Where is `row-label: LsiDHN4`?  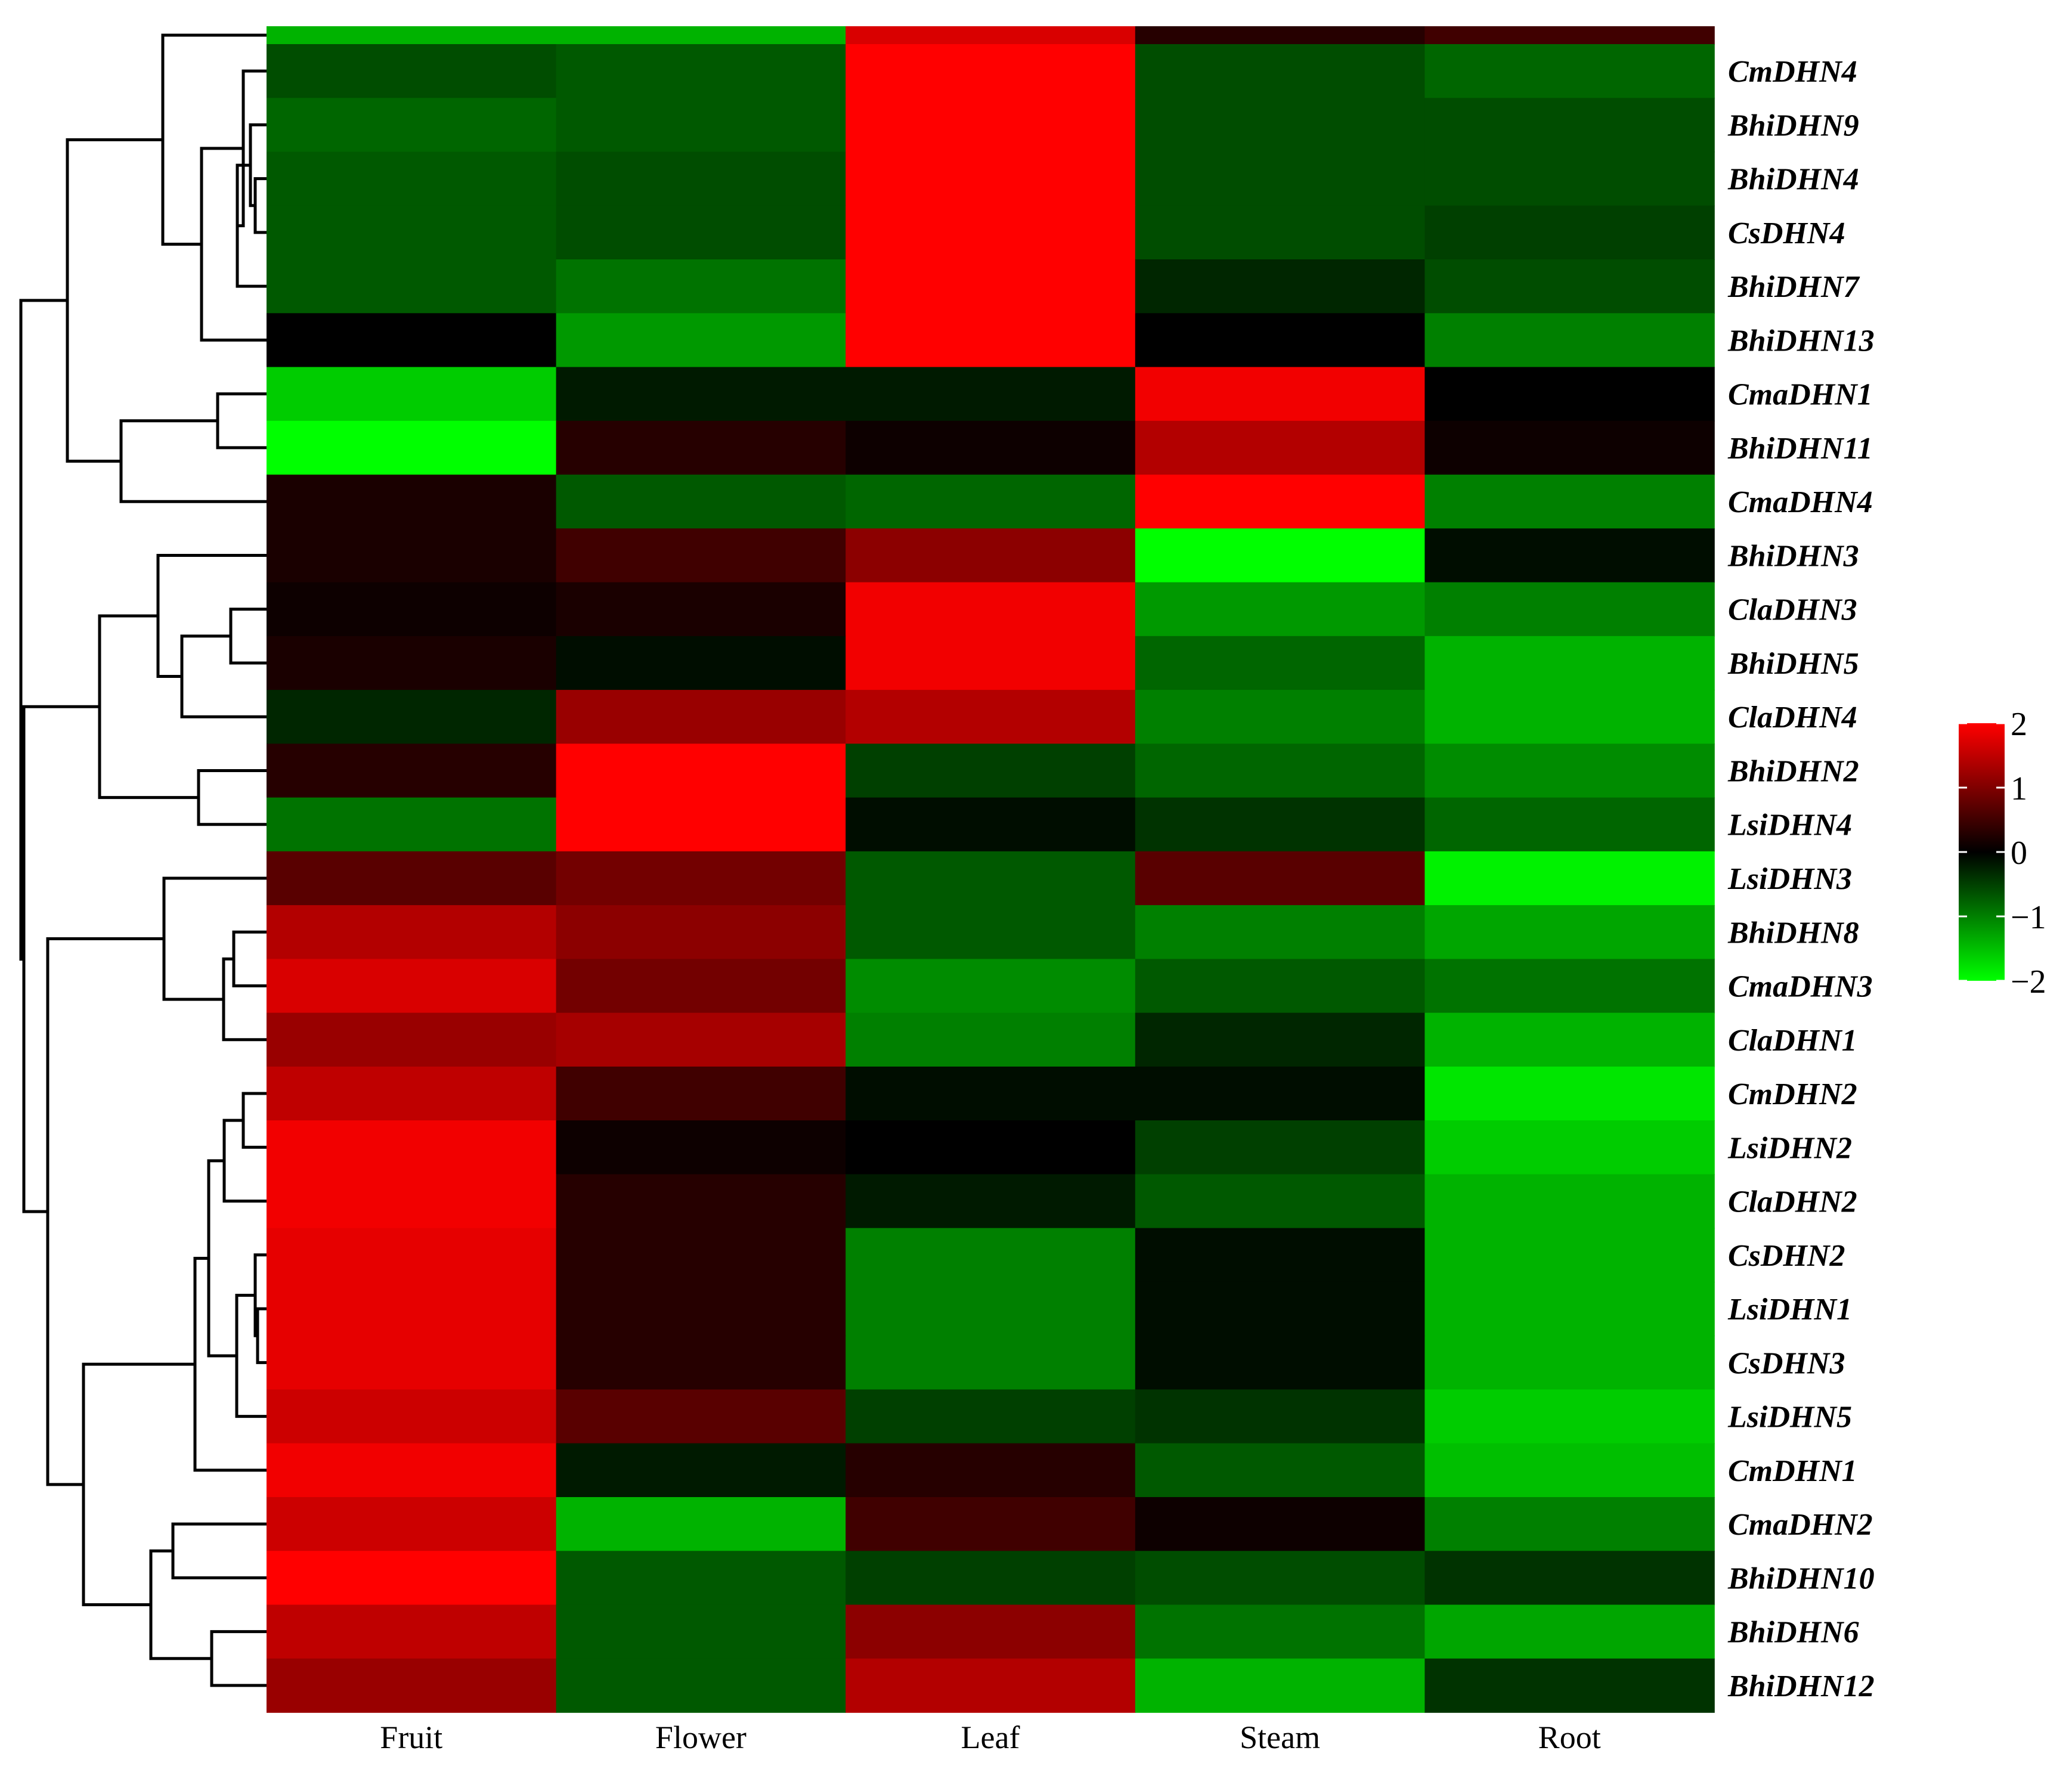 row-label: LsiDHN4 is located at coordinates (1790, 825).